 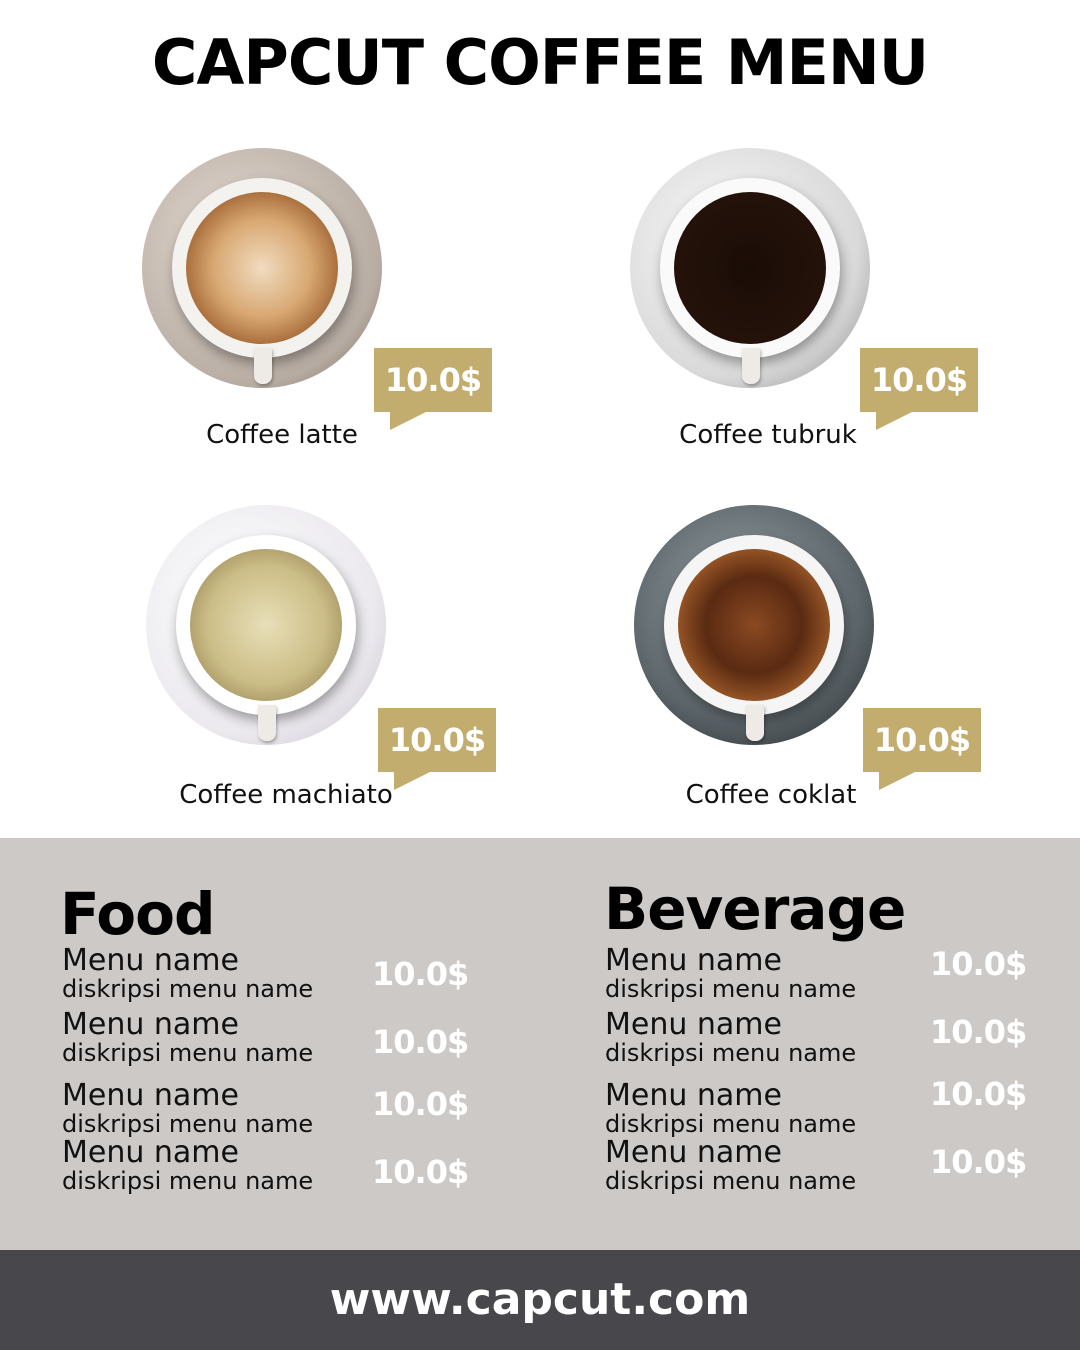 I want to click on price-tag-coklat: 10.0$, so click(x=922, y=749).